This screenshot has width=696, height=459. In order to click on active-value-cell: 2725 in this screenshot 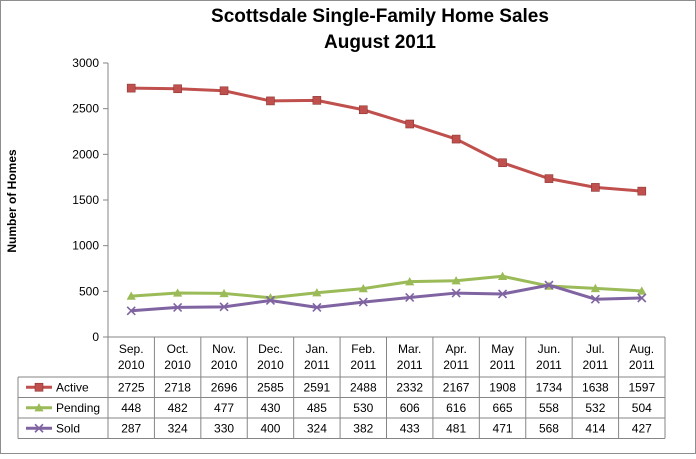, I will do `click(131, 387)`.